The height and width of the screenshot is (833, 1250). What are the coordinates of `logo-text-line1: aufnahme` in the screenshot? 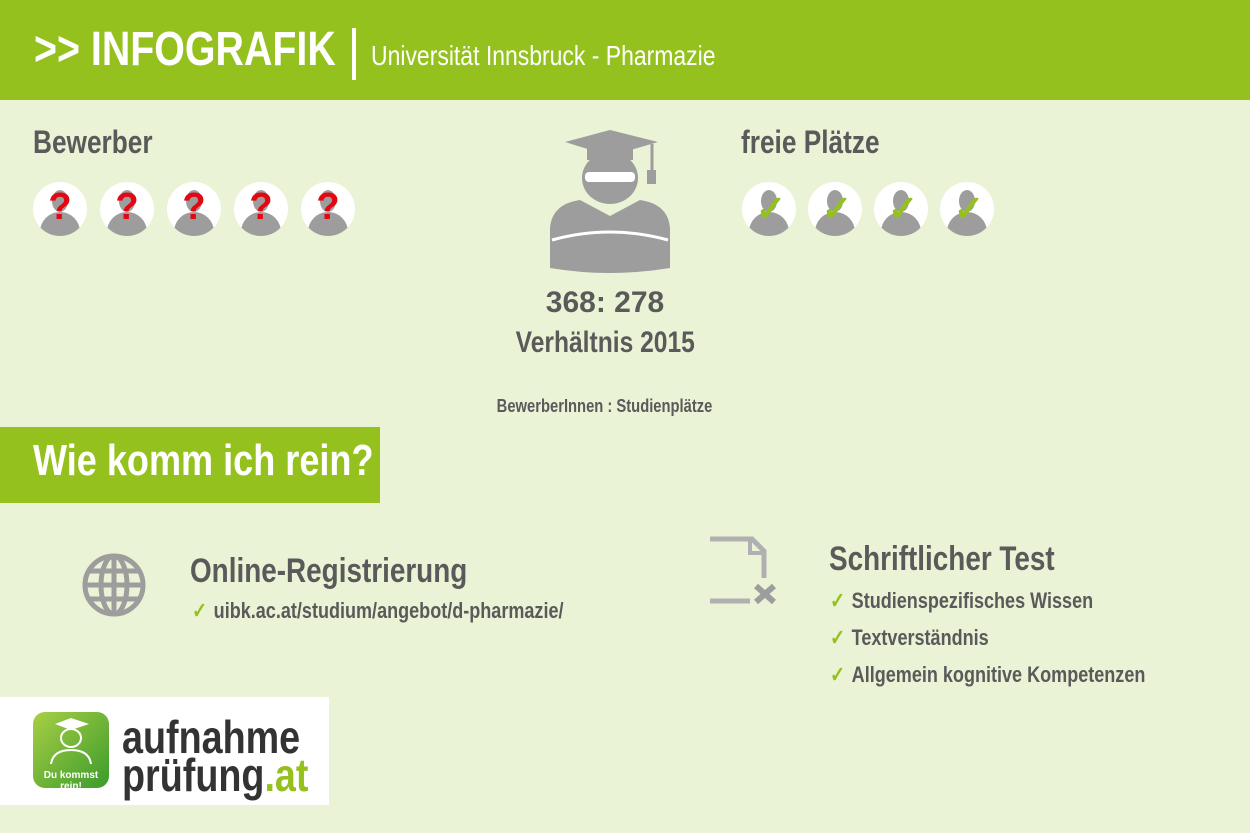 It's located at (211, 737).